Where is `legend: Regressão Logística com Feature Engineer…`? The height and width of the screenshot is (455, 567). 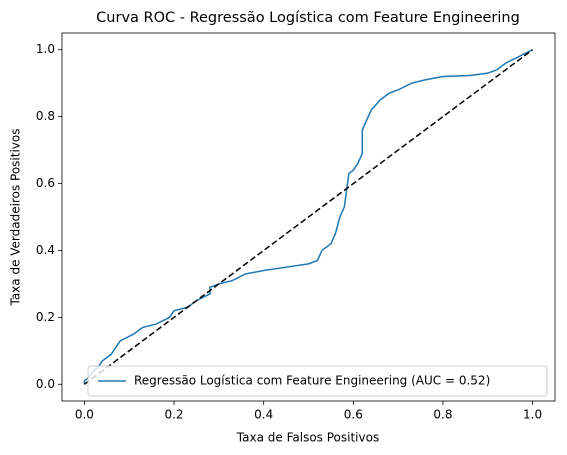
legend: Regressão Logística com Feature Engineer… is located at coordinates (317, 381).